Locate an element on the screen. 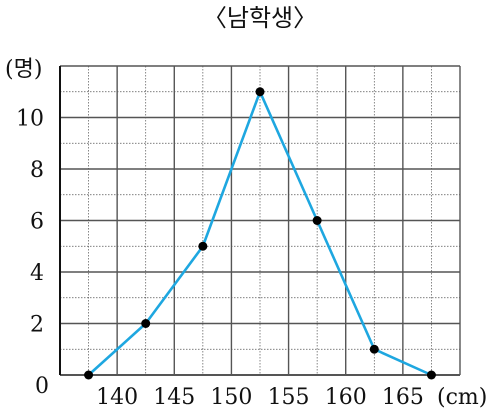 This screenshot has height=414, width=495. y-tick-label: 8 is located at coordinates (37, 170).